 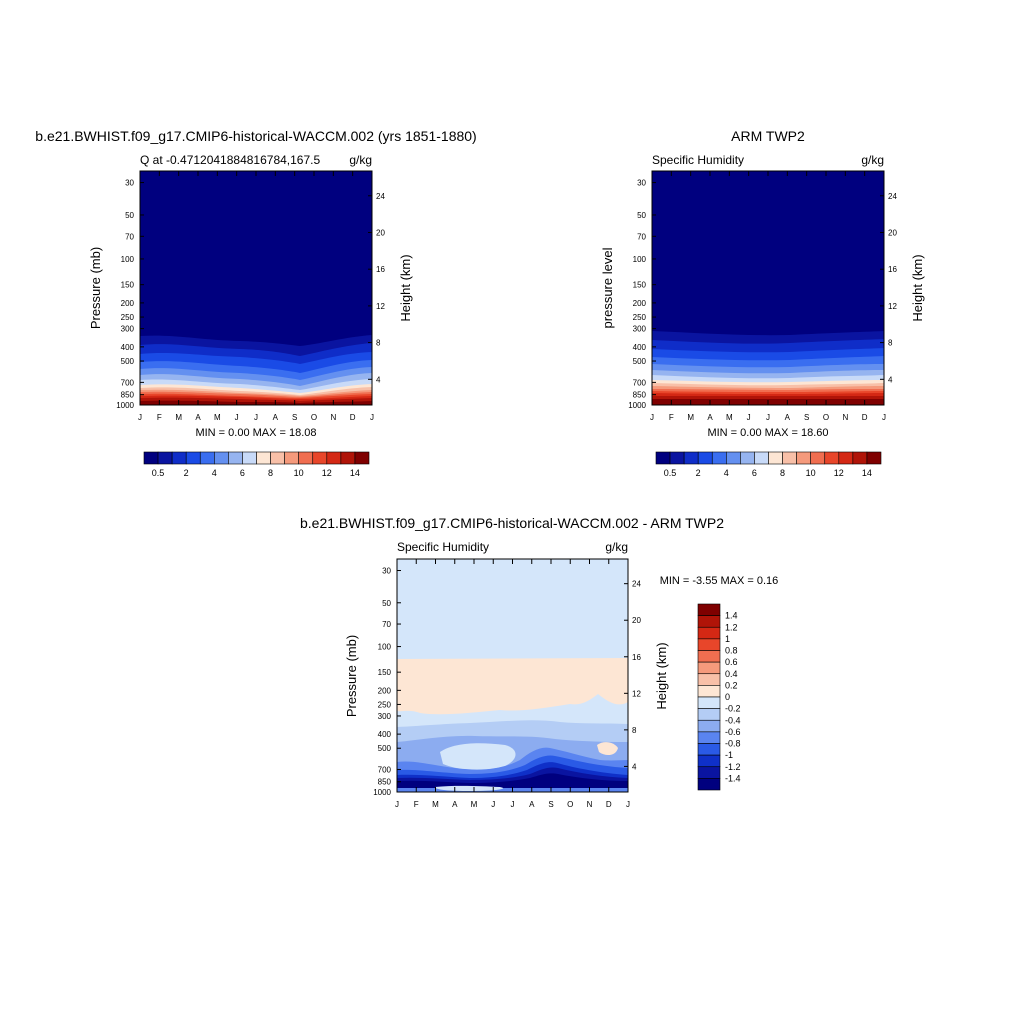 I want to click on panel-model-subtitle-right: g/kg, so click(x=360, y=160).